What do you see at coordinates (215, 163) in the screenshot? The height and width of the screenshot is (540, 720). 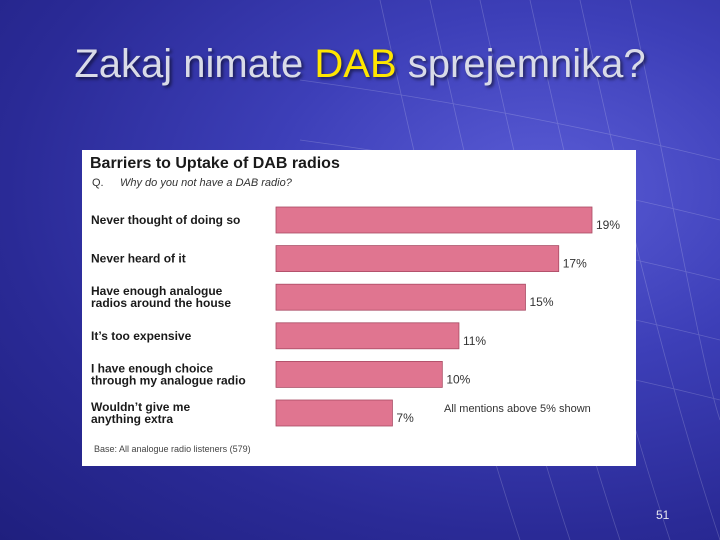 I see `chart-title: Barriers to Uptake of DAB radios` at bounding box center [215, 163].